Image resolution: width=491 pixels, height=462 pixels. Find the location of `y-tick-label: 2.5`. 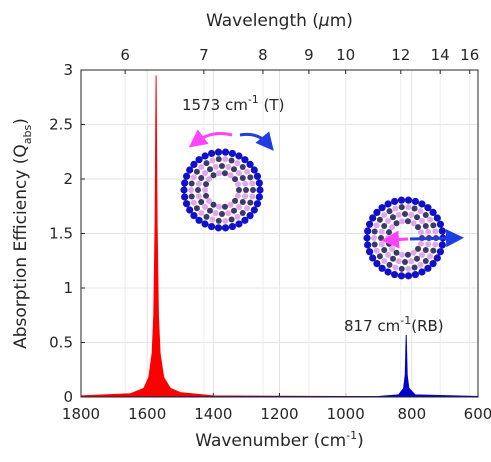

y-tick-label: 2.5 is located at coordinates (61, 125).